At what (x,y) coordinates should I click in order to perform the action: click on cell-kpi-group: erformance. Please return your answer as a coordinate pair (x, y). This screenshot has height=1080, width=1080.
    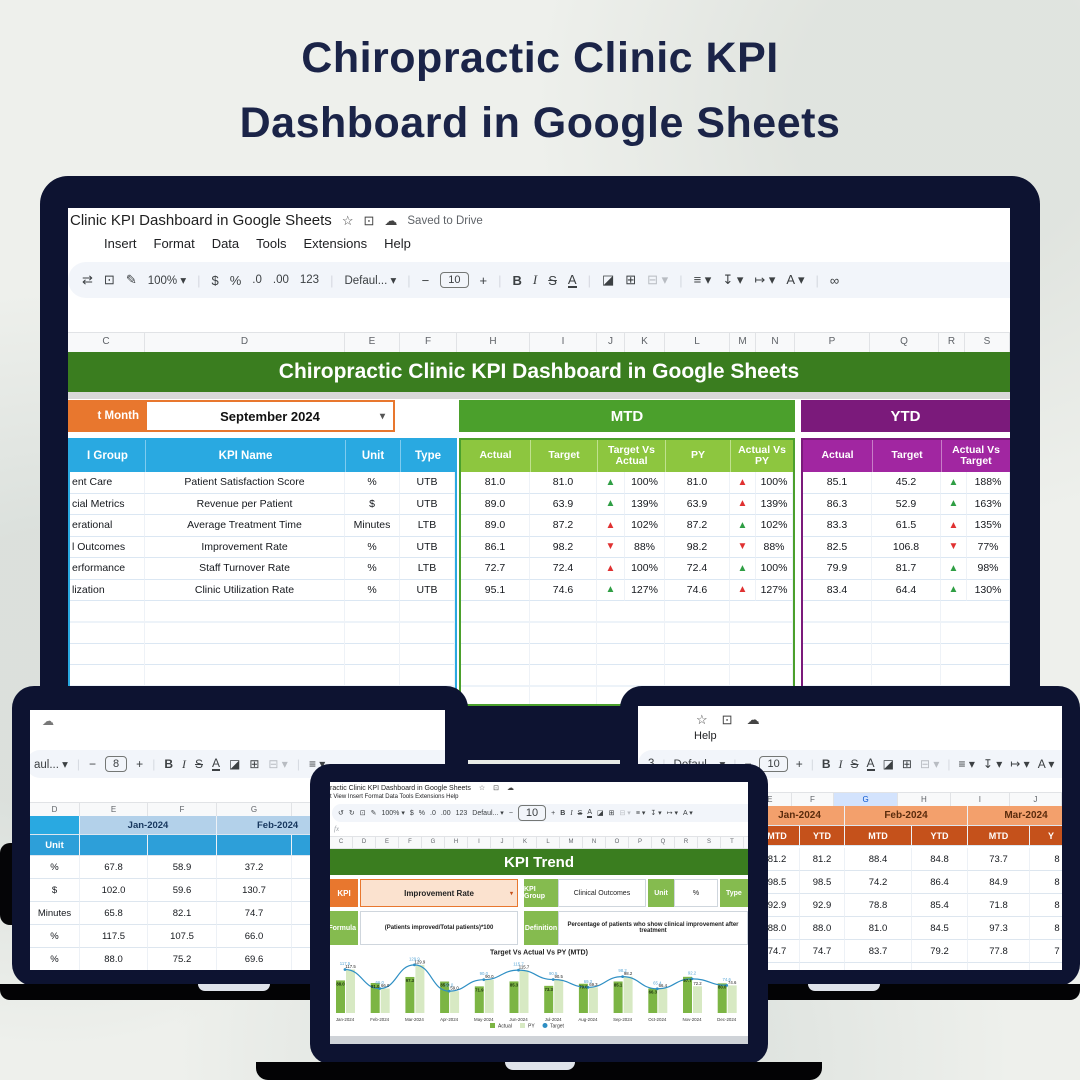
    Looking at the image, I should click on (107, 569).